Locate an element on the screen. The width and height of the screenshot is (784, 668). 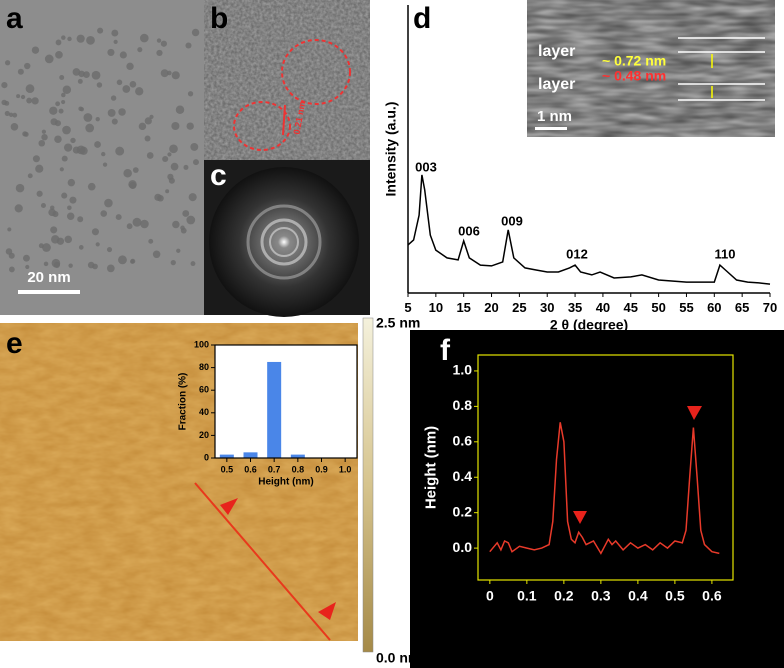
colorbar-min: 0.0 nm is located at coordinates (398, 658).